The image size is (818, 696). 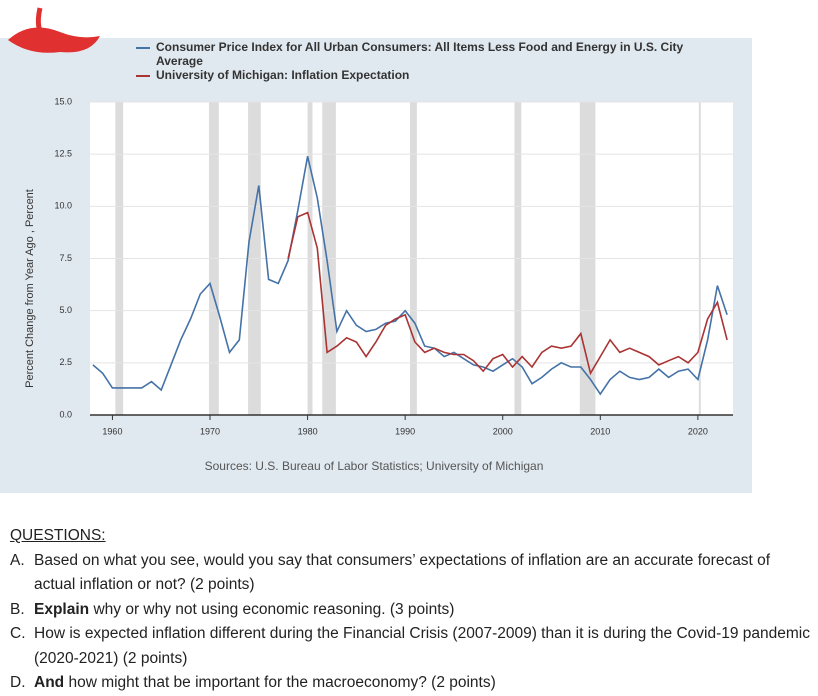 What do you see at coordinates (503, 431) in the screenshot?
I see `x-tick-label: 2000` at bounding box center [503, 431].